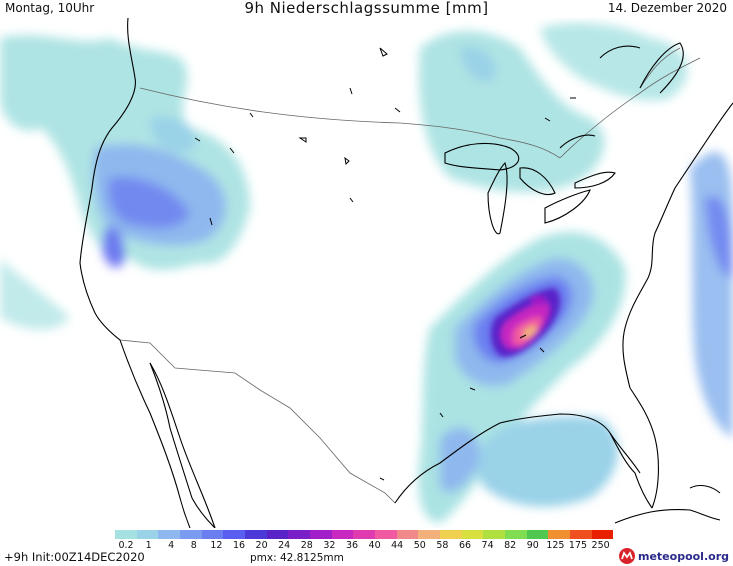  I want to click on color-scale-label: 16, so click(239, 545).